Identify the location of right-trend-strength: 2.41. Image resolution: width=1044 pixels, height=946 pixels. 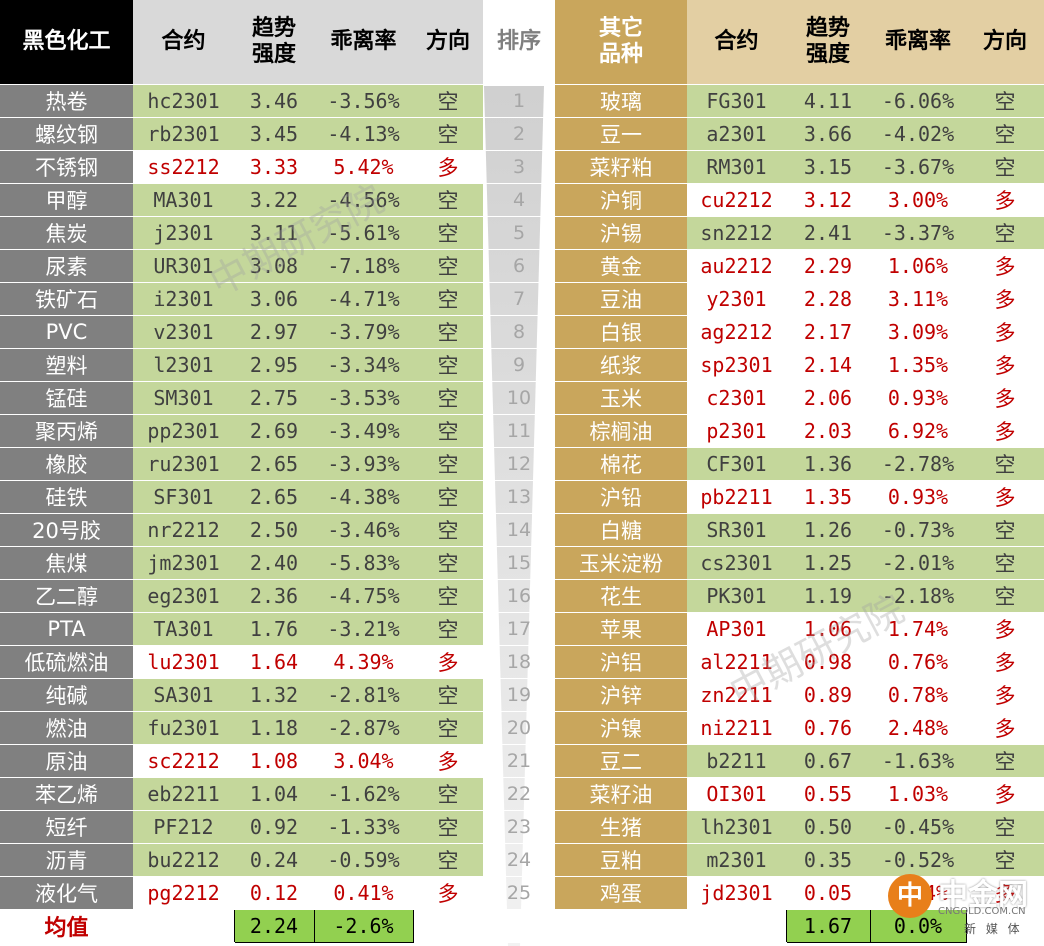
(828, 233).